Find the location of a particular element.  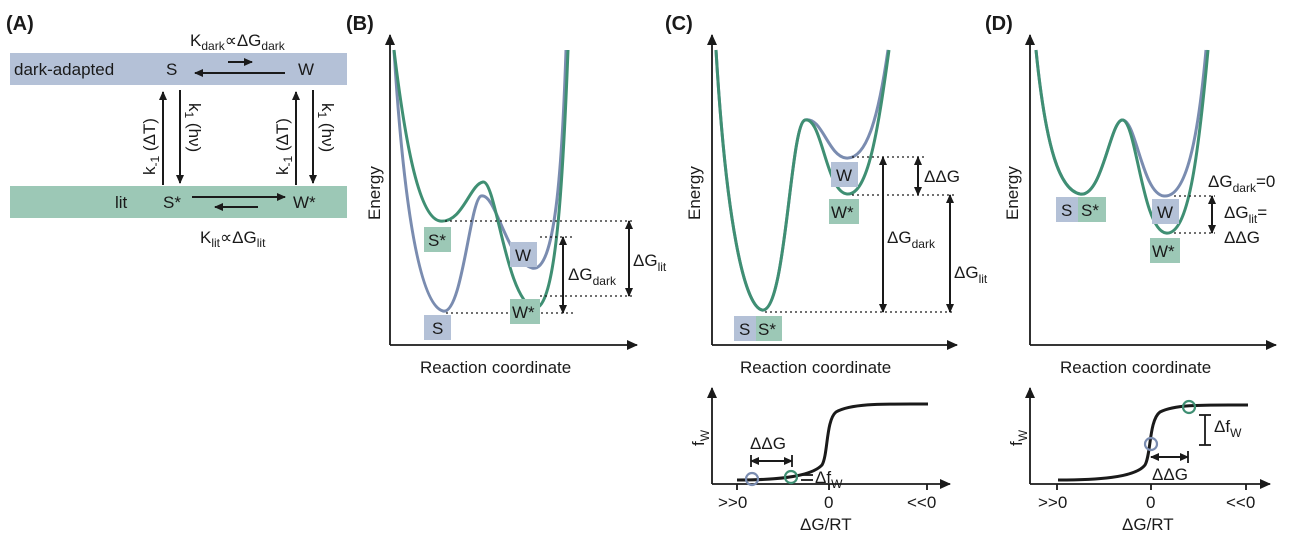

panel-b-dark-curve is located at coordinates (480, 181).